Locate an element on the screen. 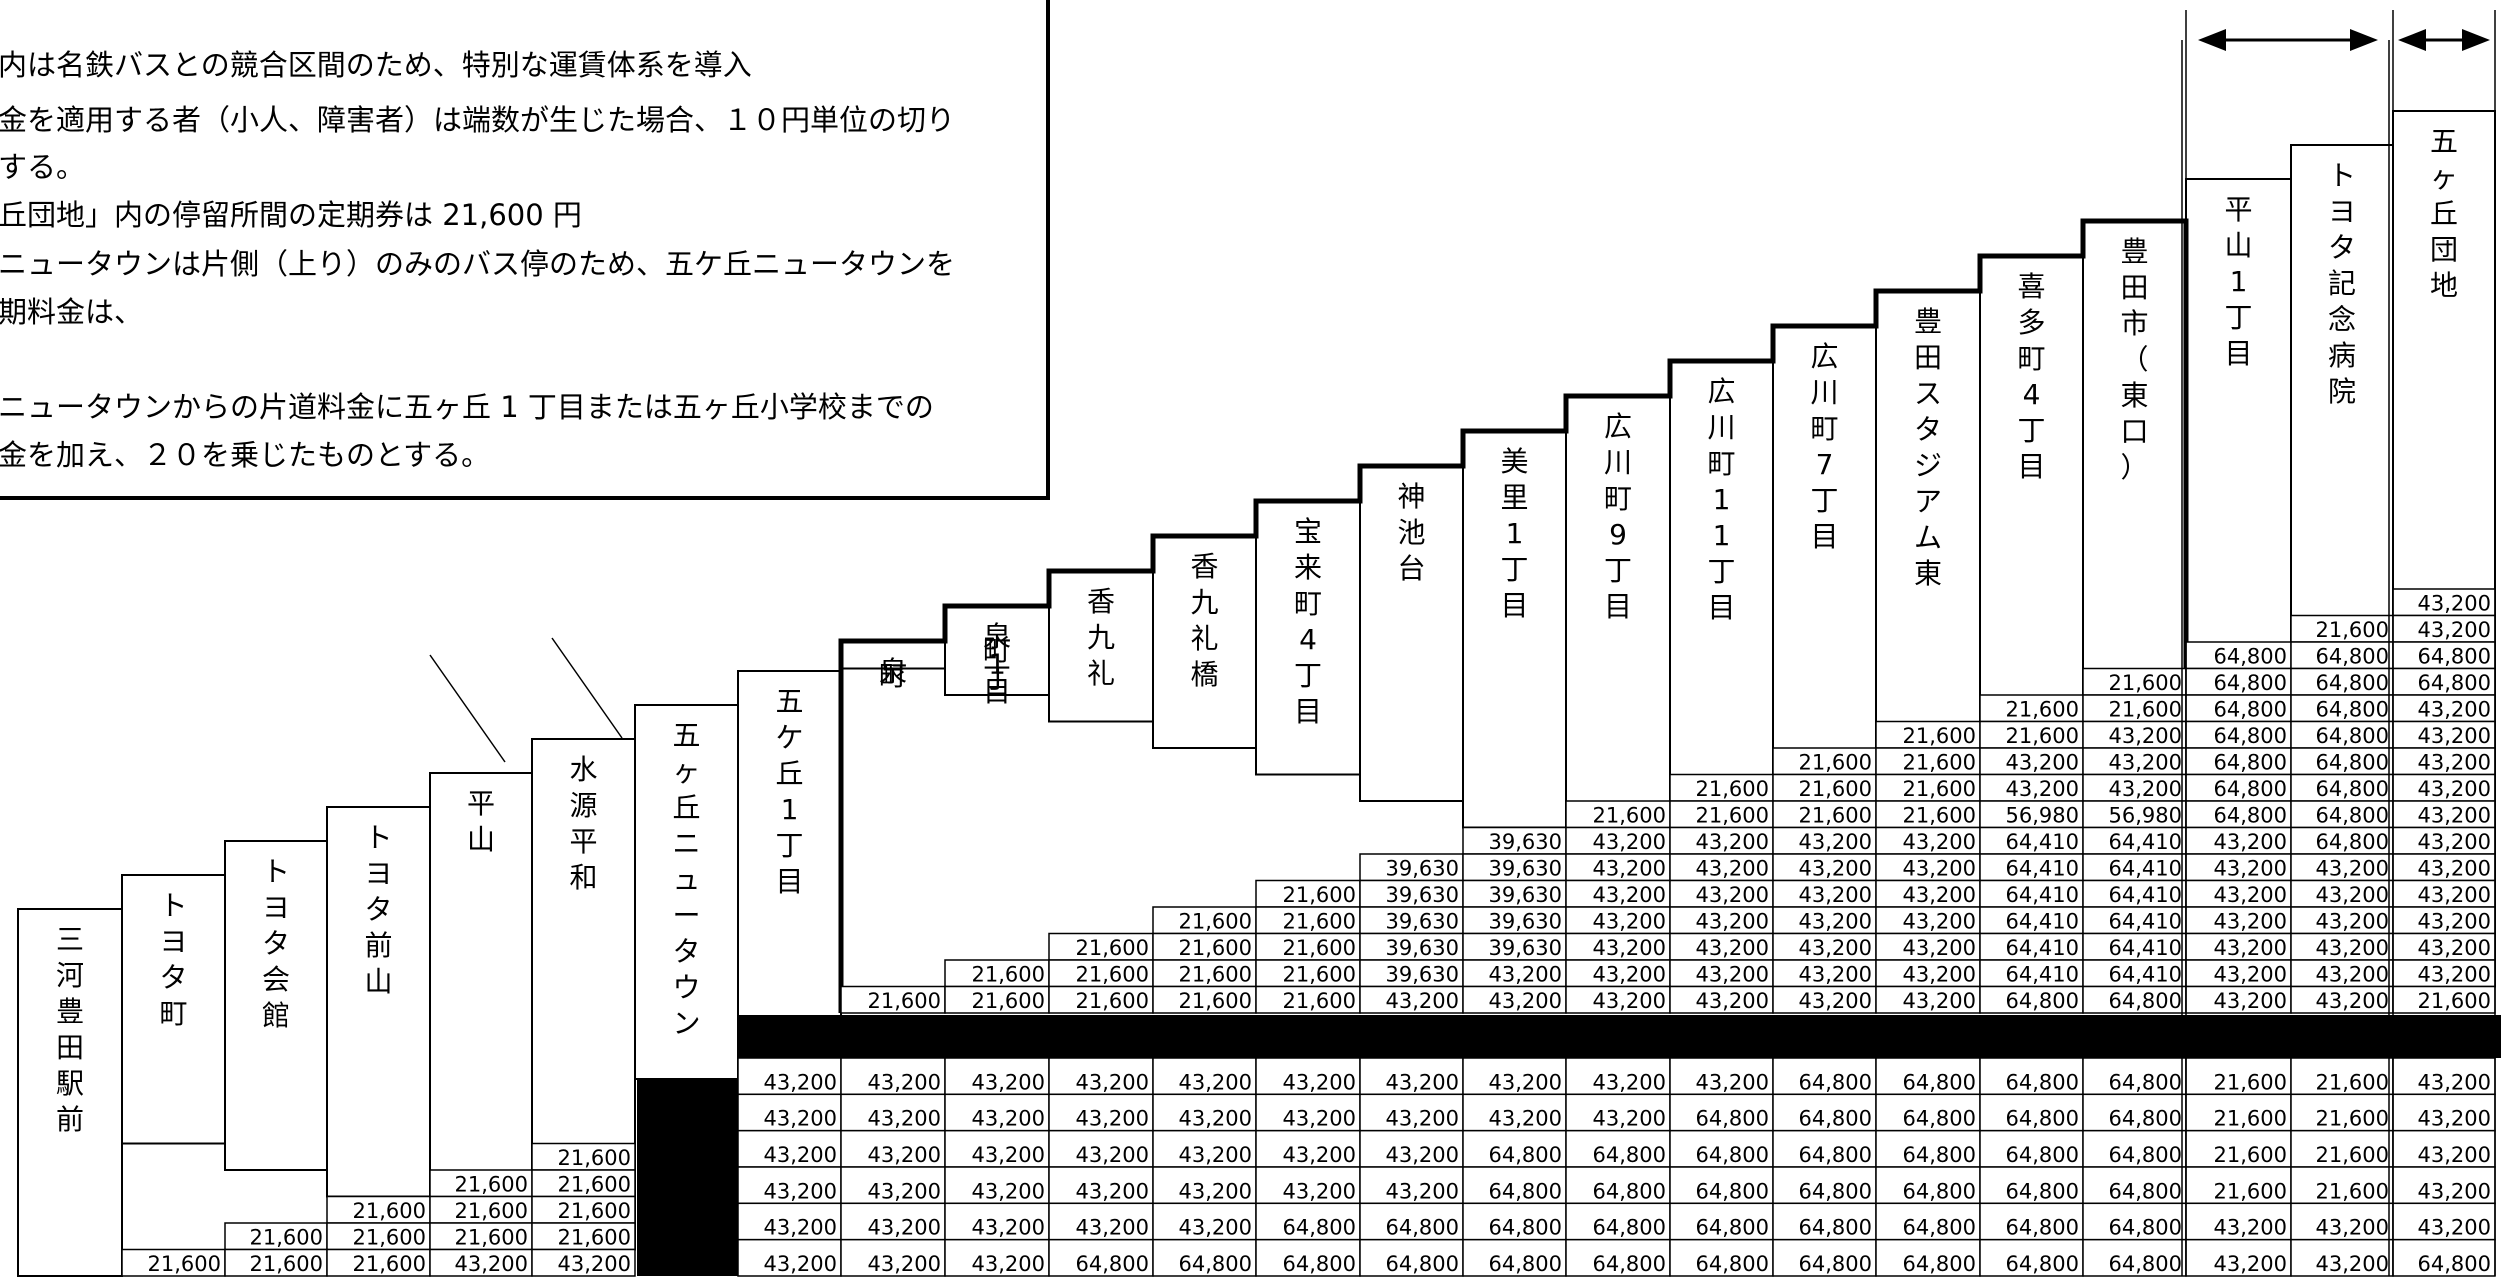  stop-name-char: 和 is located at coordinates (583, 877).